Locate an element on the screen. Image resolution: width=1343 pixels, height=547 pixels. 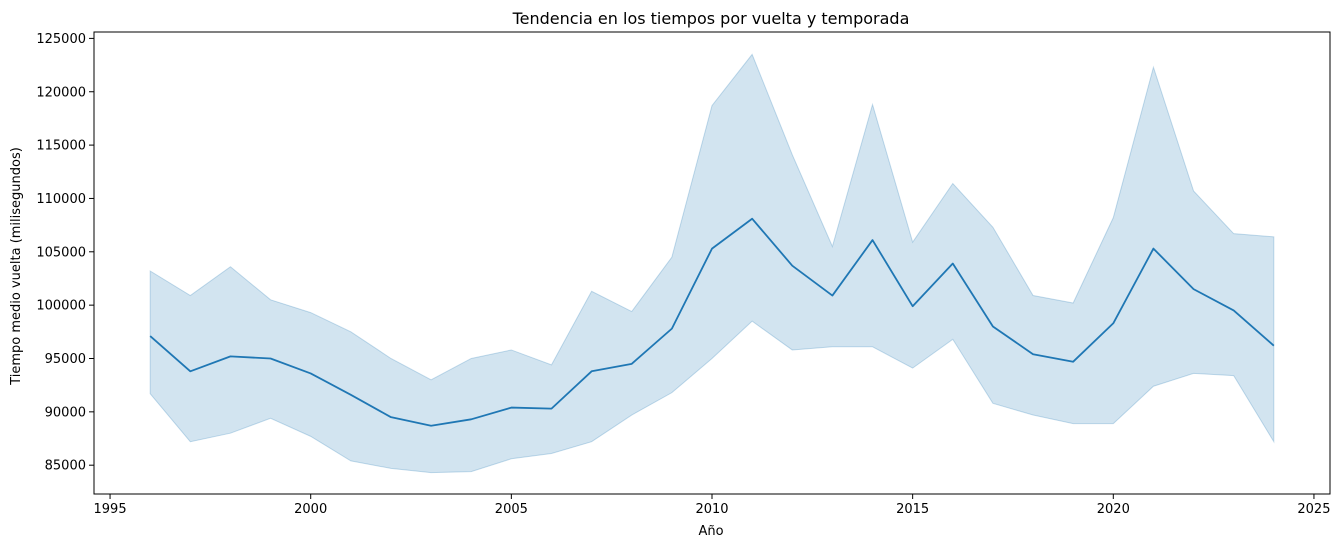
y-tick-label: 110000 is located at coordinates (61, 199).